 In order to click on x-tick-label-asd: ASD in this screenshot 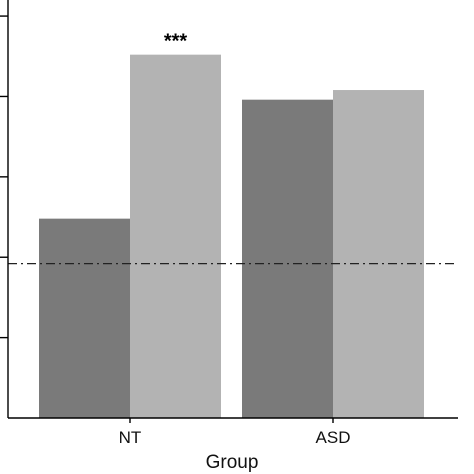, I will do `click(333, 437)`.